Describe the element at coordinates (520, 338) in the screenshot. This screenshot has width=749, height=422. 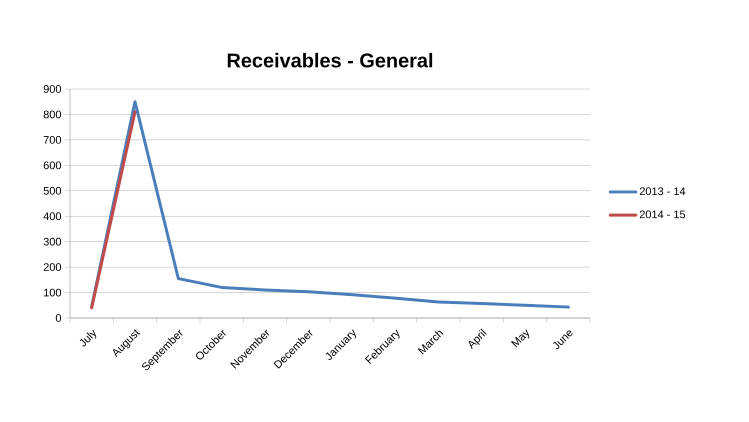
I see `x-tick-label: May` at that location.